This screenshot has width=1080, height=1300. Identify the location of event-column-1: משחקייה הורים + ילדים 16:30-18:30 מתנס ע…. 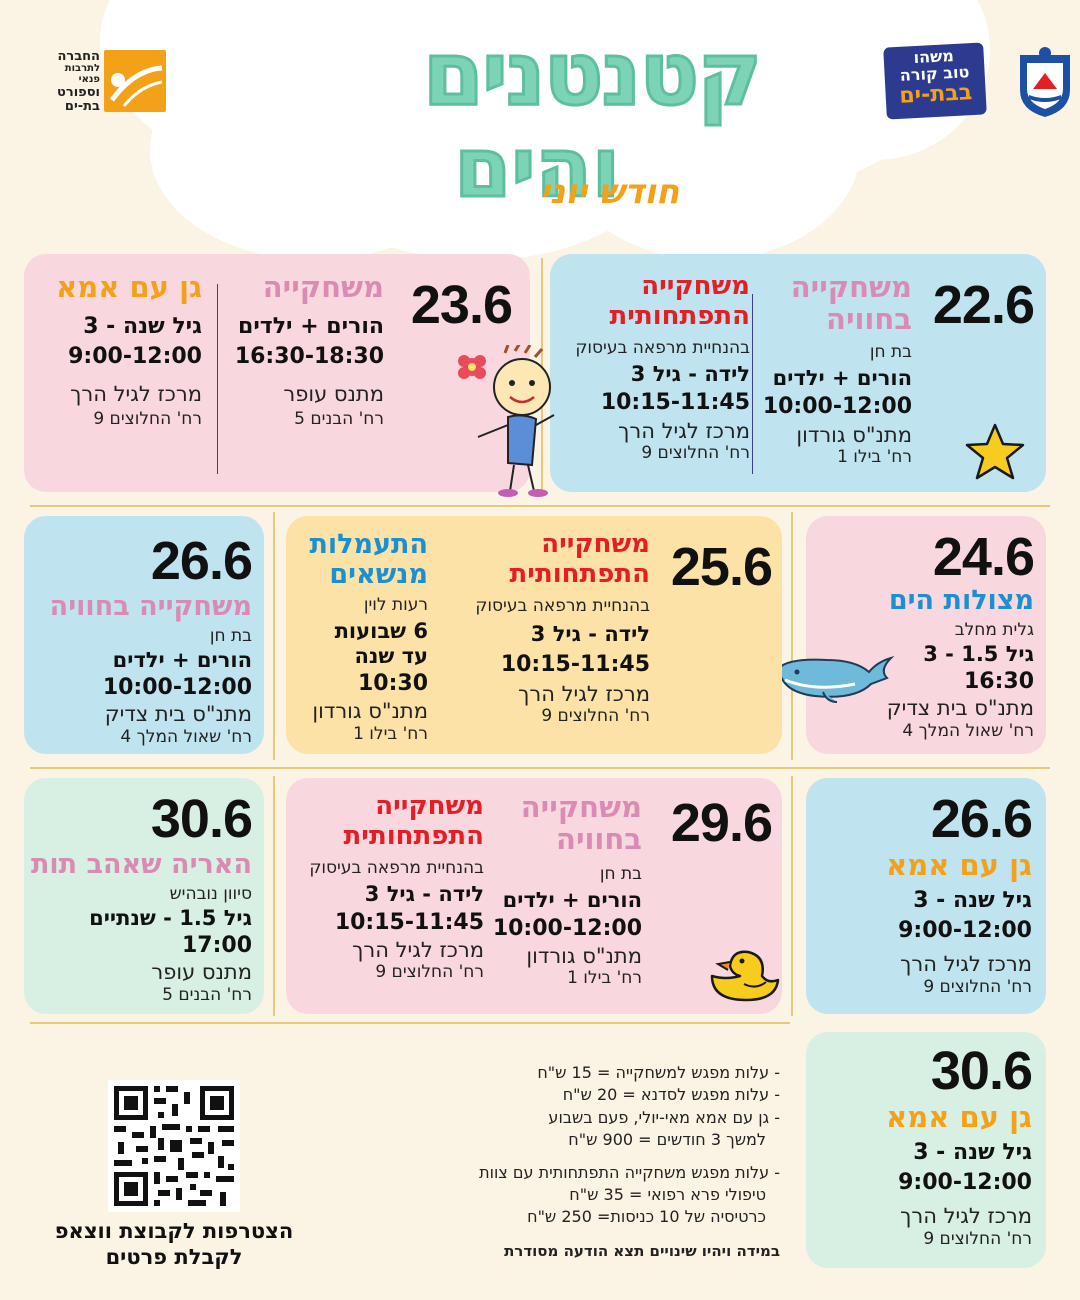
(309, 349).